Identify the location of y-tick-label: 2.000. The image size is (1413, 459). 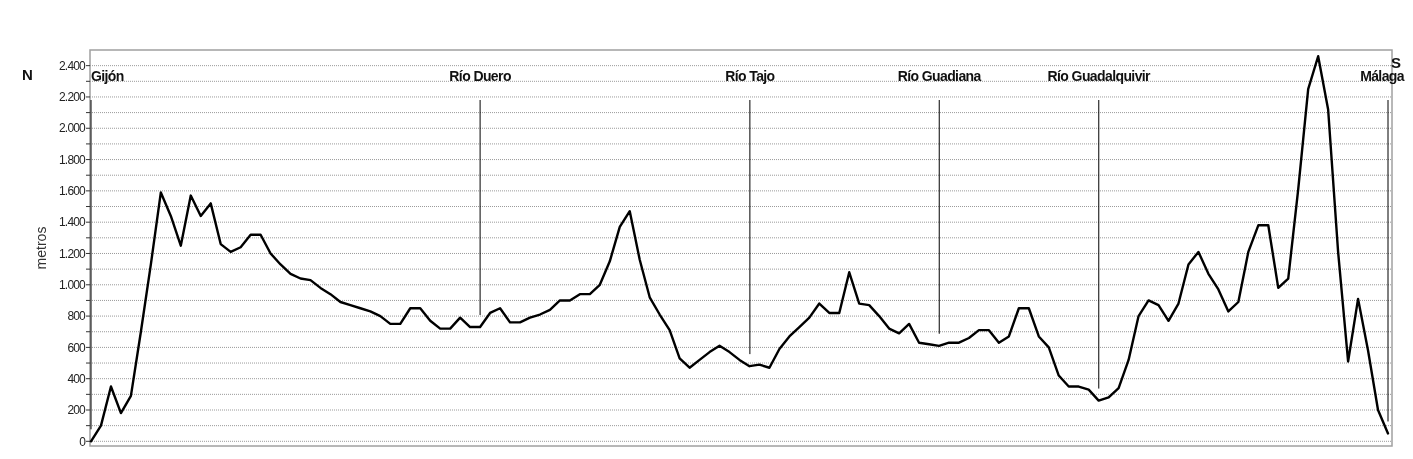
(72, 128).